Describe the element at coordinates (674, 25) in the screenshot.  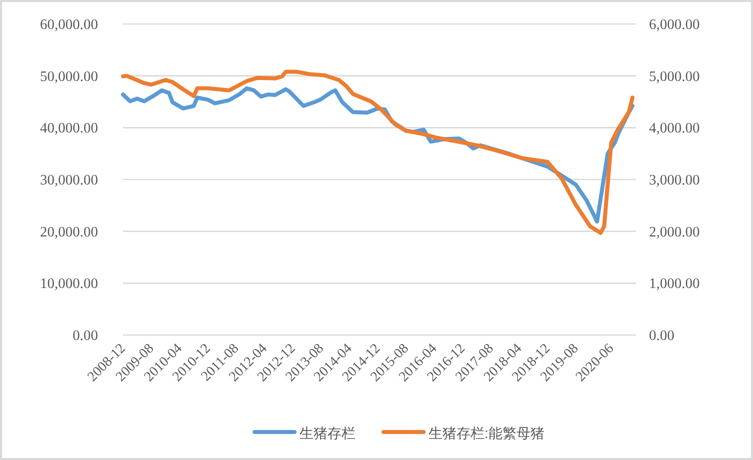
I see `y2-tick-label: 6,000.00` at that location.